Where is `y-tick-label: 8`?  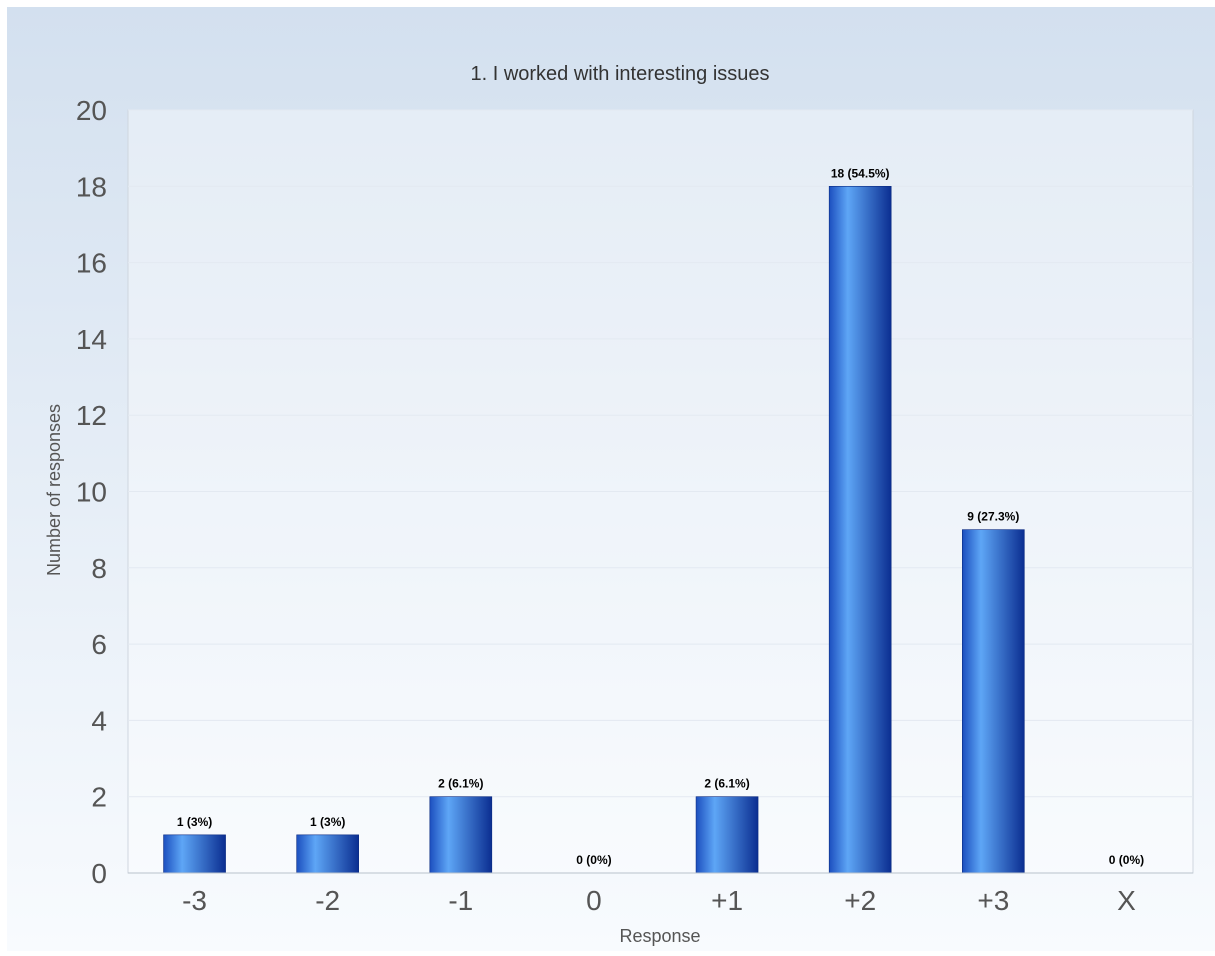 y-tick-label: 8 is located at coordinates (99, 568).